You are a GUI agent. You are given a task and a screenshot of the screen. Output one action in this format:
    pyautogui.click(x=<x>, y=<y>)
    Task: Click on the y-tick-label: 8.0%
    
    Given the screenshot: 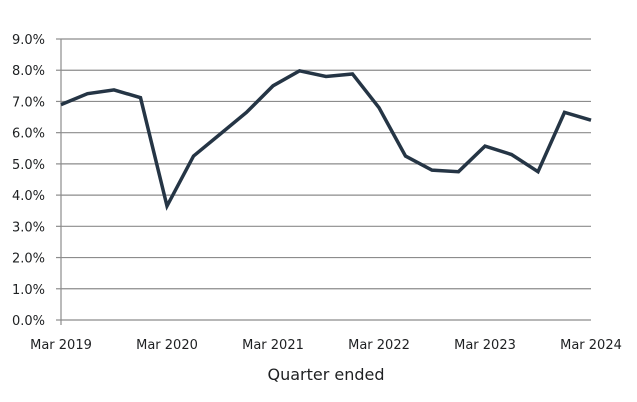 What is the action you would take?
    pyautogui.click(x=28, y=71)
    